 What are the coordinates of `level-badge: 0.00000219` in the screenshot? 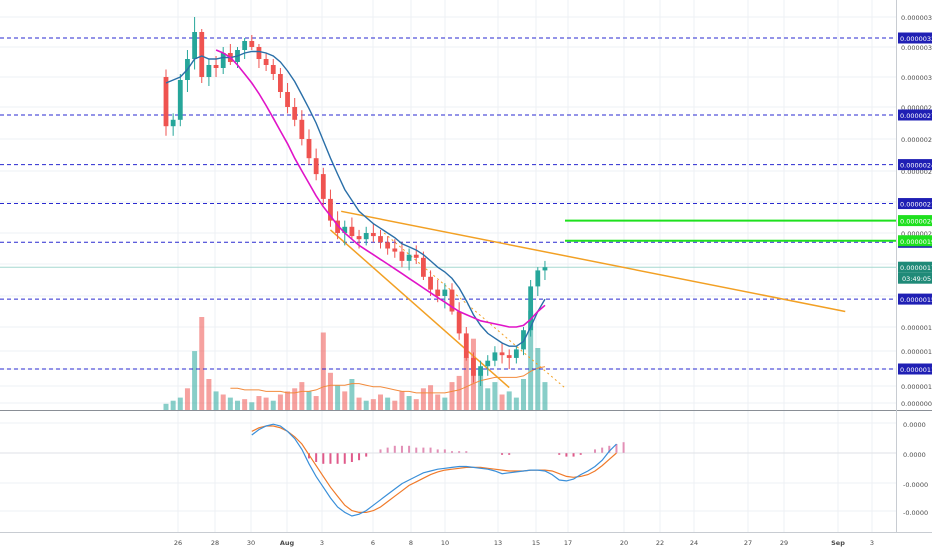 It's located at (915, 204).